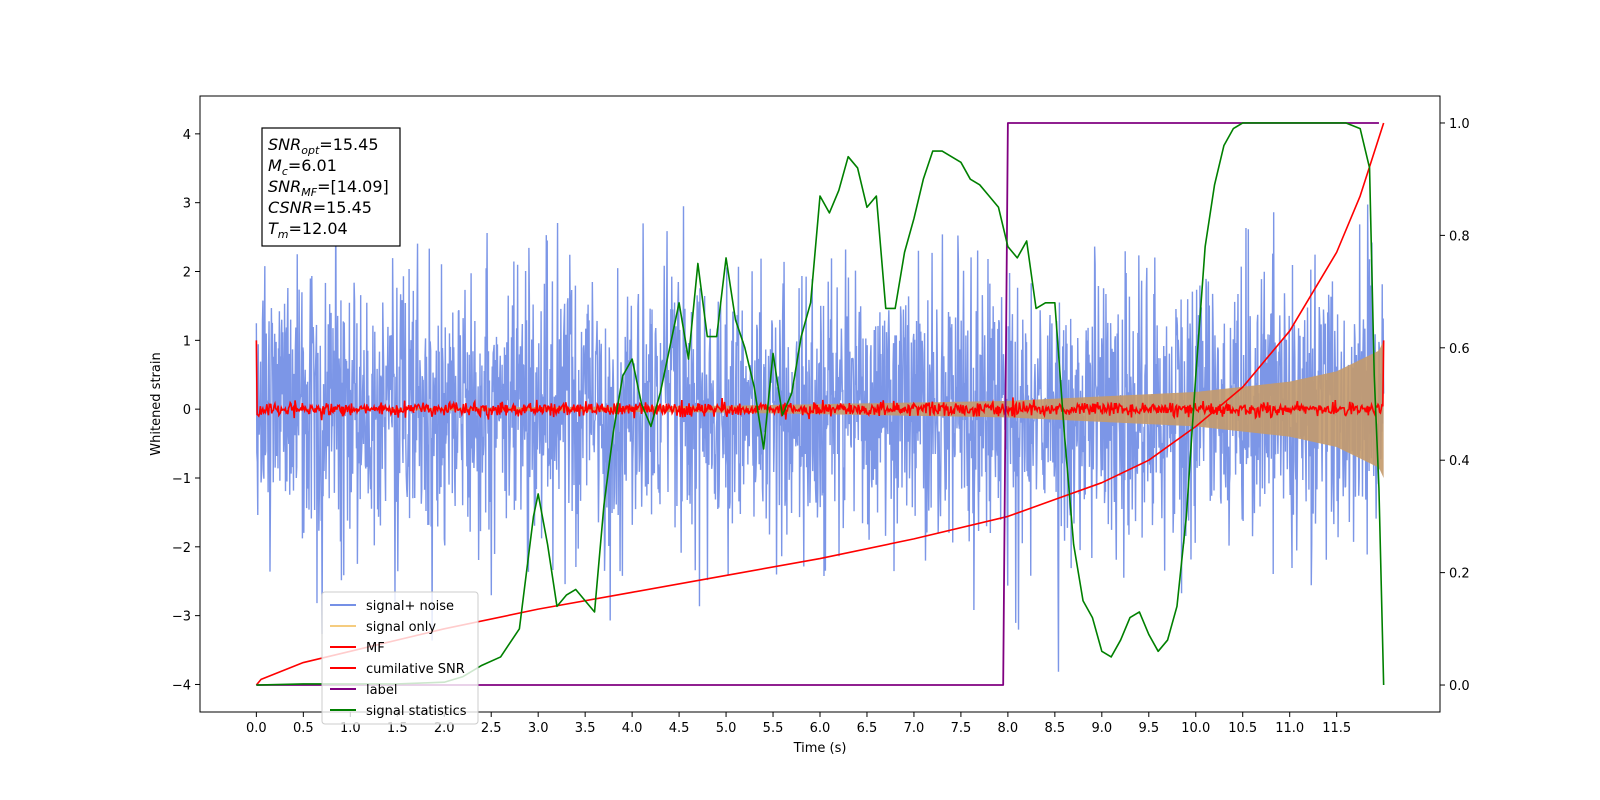  I want to click on x-tick-label: 1.5, so click(397, 728).